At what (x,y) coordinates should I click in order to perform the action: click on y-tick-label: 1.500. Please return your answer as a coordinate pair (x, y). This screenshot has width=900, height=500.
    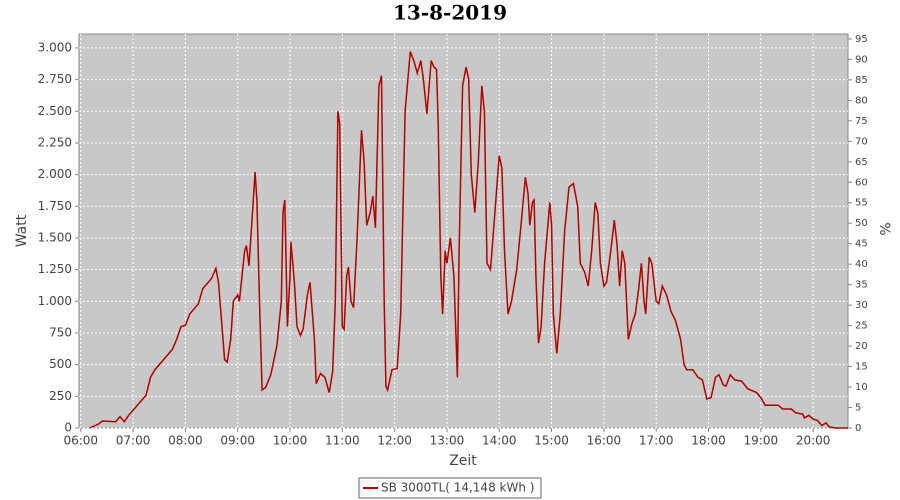
    Looking at the image, I should click on (55, 237).